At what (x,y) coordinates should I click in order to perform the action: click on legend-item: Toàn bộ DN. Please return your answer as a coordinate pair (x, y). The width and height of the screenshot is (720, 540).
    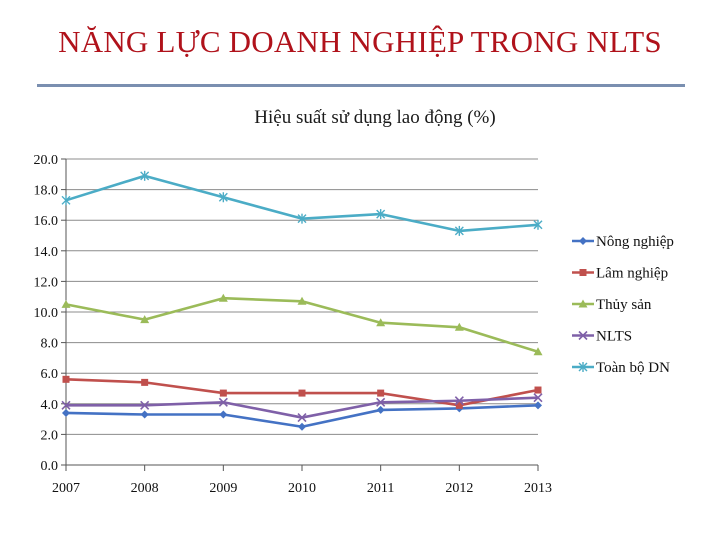
    Looking at the image, I should click on (621, 368).